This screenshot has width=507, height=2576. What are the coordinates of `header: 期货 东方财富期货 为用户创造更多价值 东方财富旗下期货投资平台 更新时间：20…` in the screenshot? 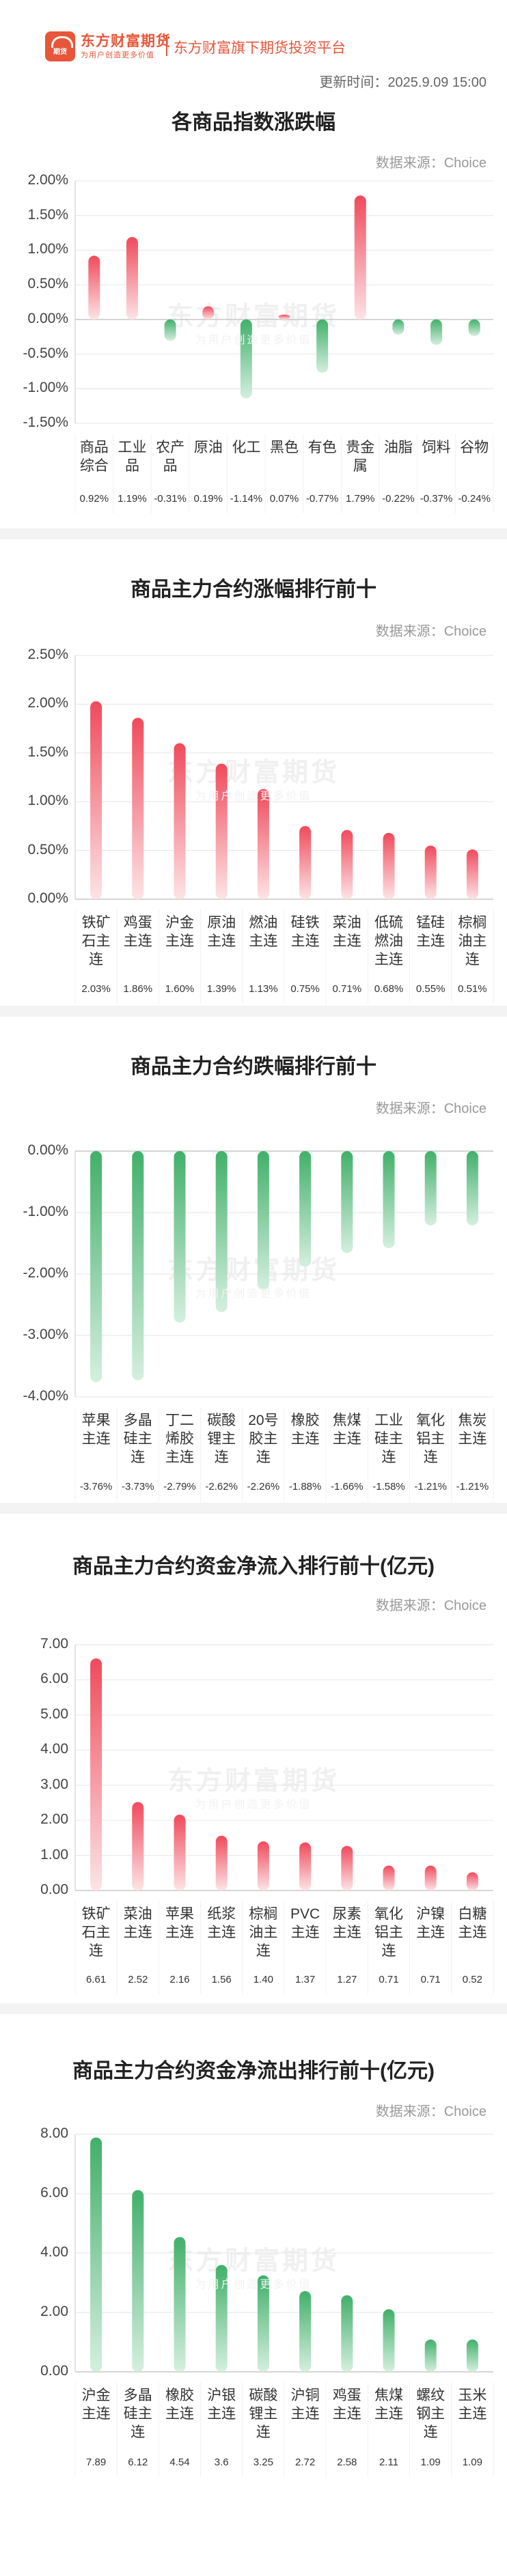 It's located at (253, 49).